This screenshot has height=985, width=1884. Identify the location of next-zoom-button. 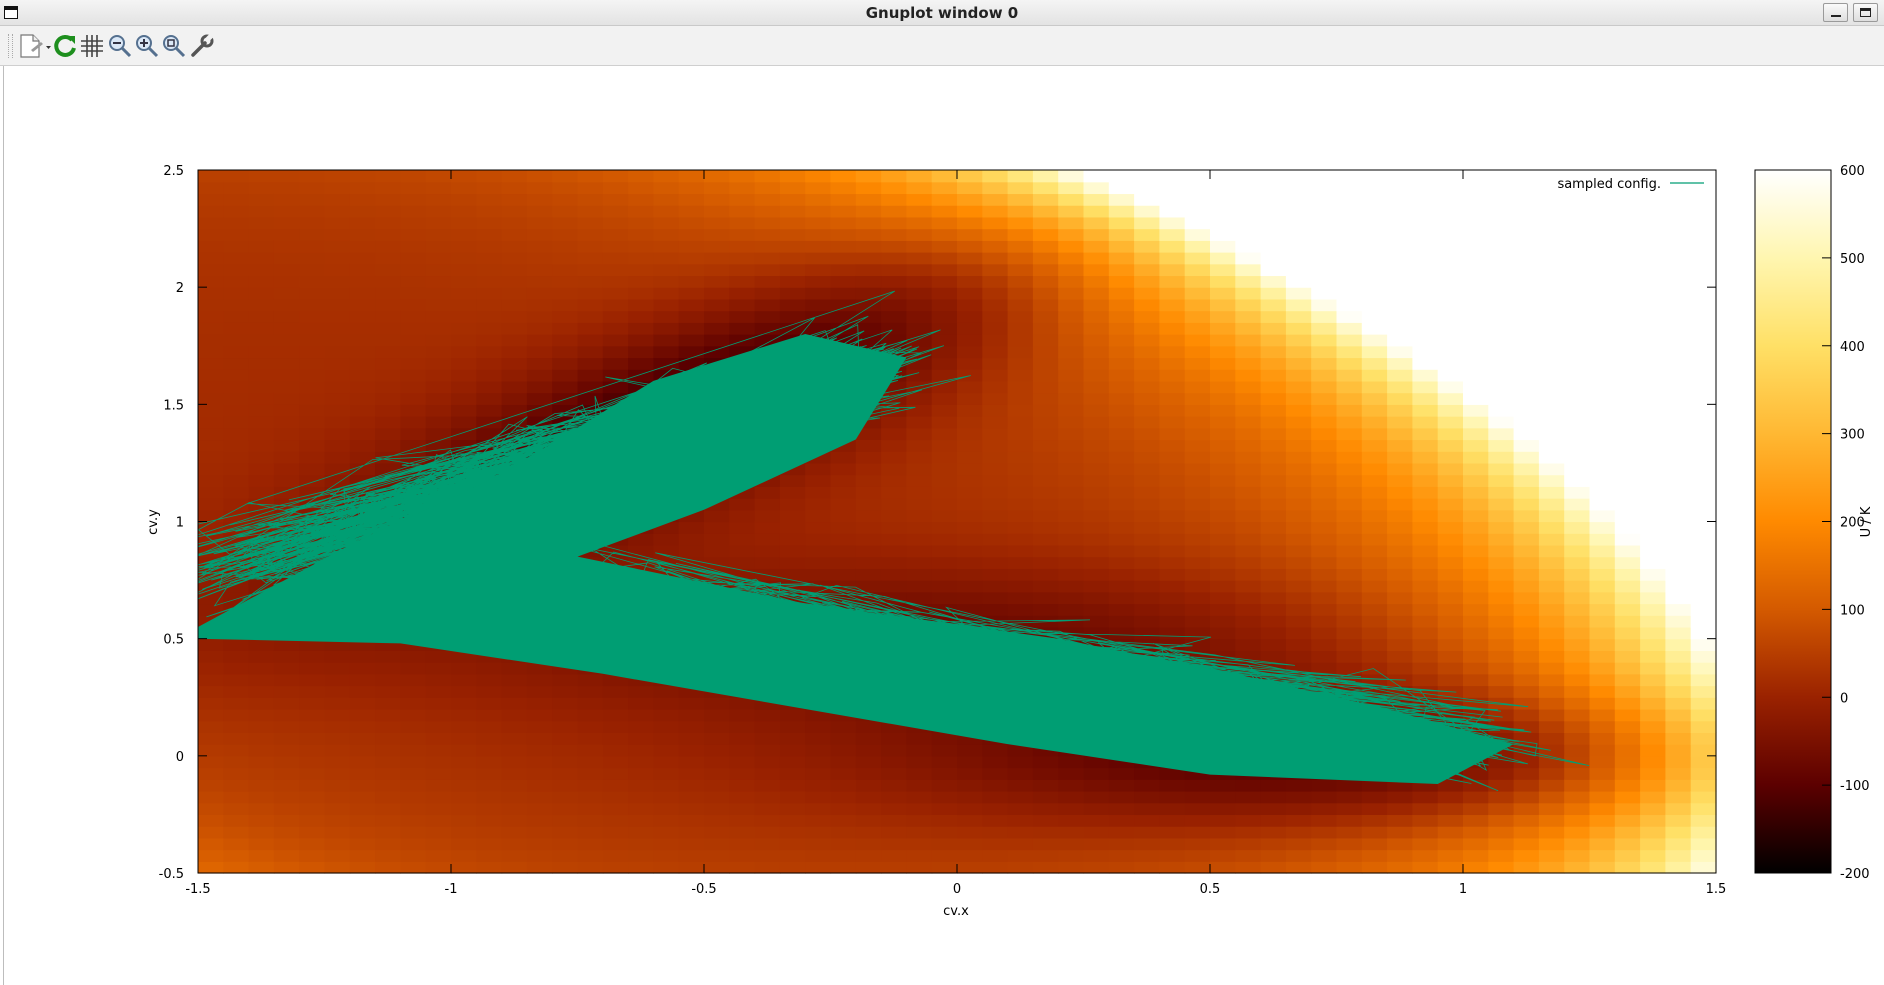
(147, 46).